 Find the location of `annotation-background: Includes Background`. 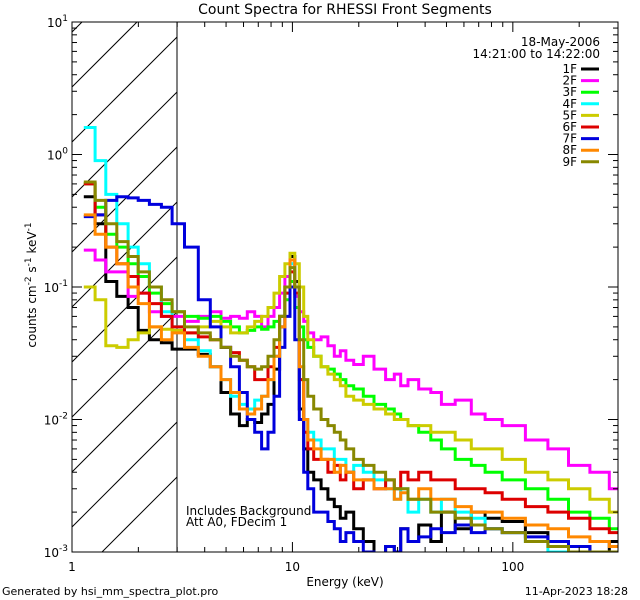

annotation-background: Includes Background is located at coordinates (248, 511).